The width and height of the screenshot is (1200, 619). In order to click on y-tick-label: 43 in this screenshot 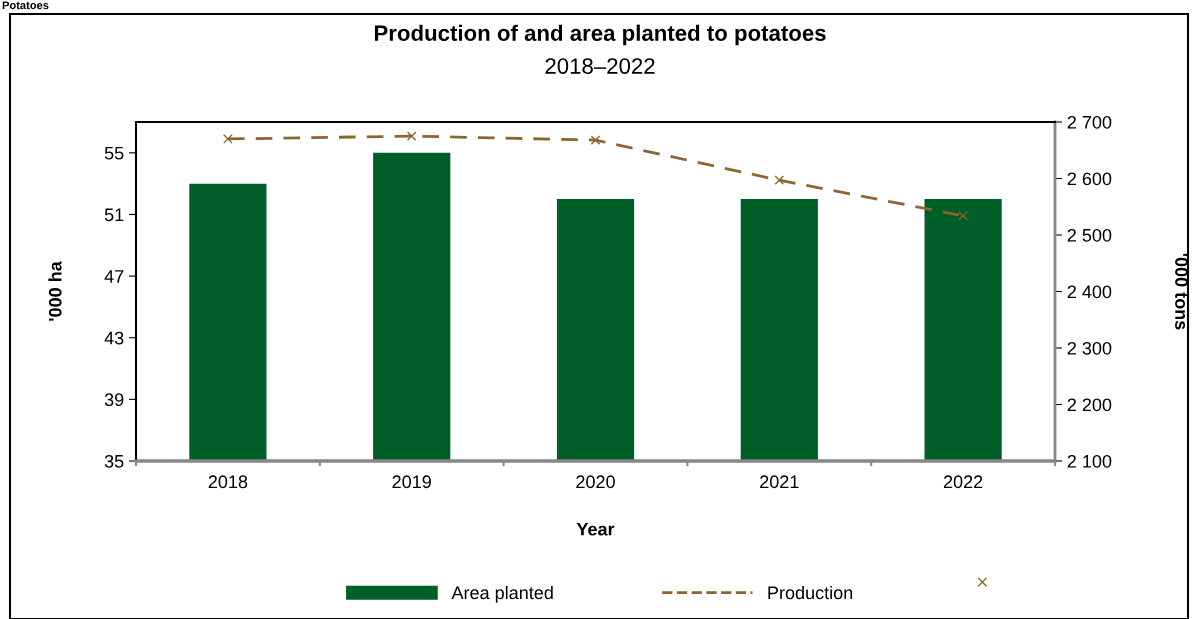, I will do `click(114, 338)`.